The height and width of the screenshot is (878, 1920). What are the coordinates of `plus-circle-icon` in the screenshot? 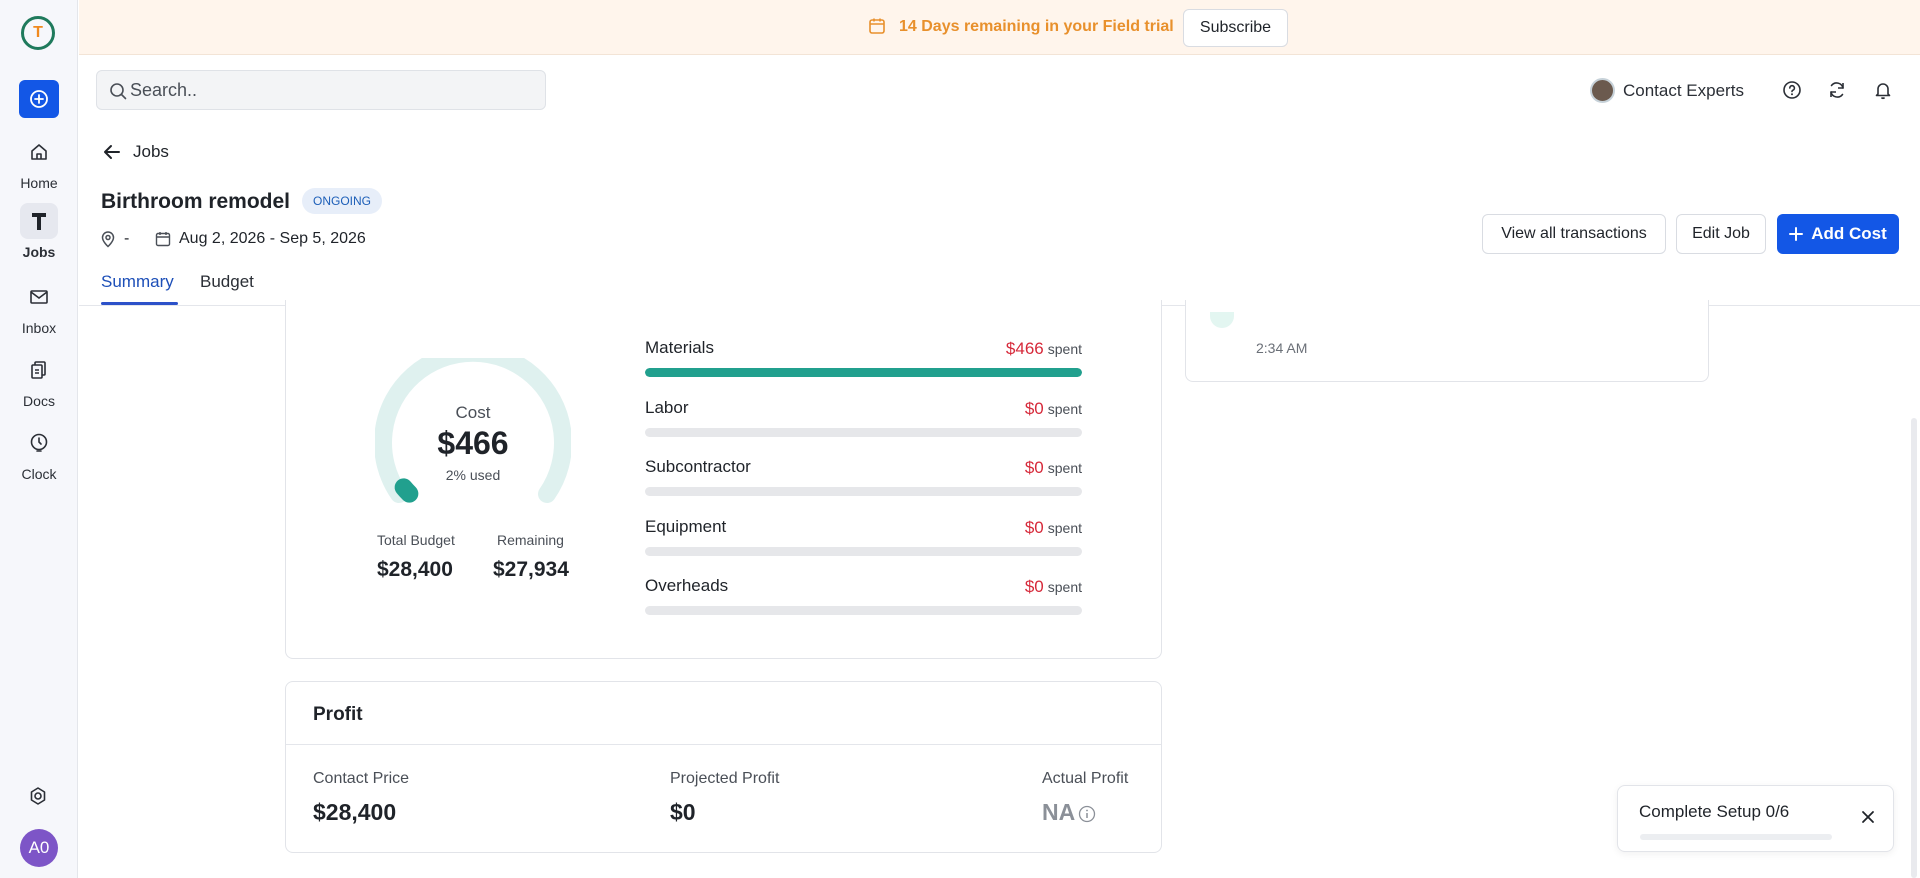 It's located at (39, 99).